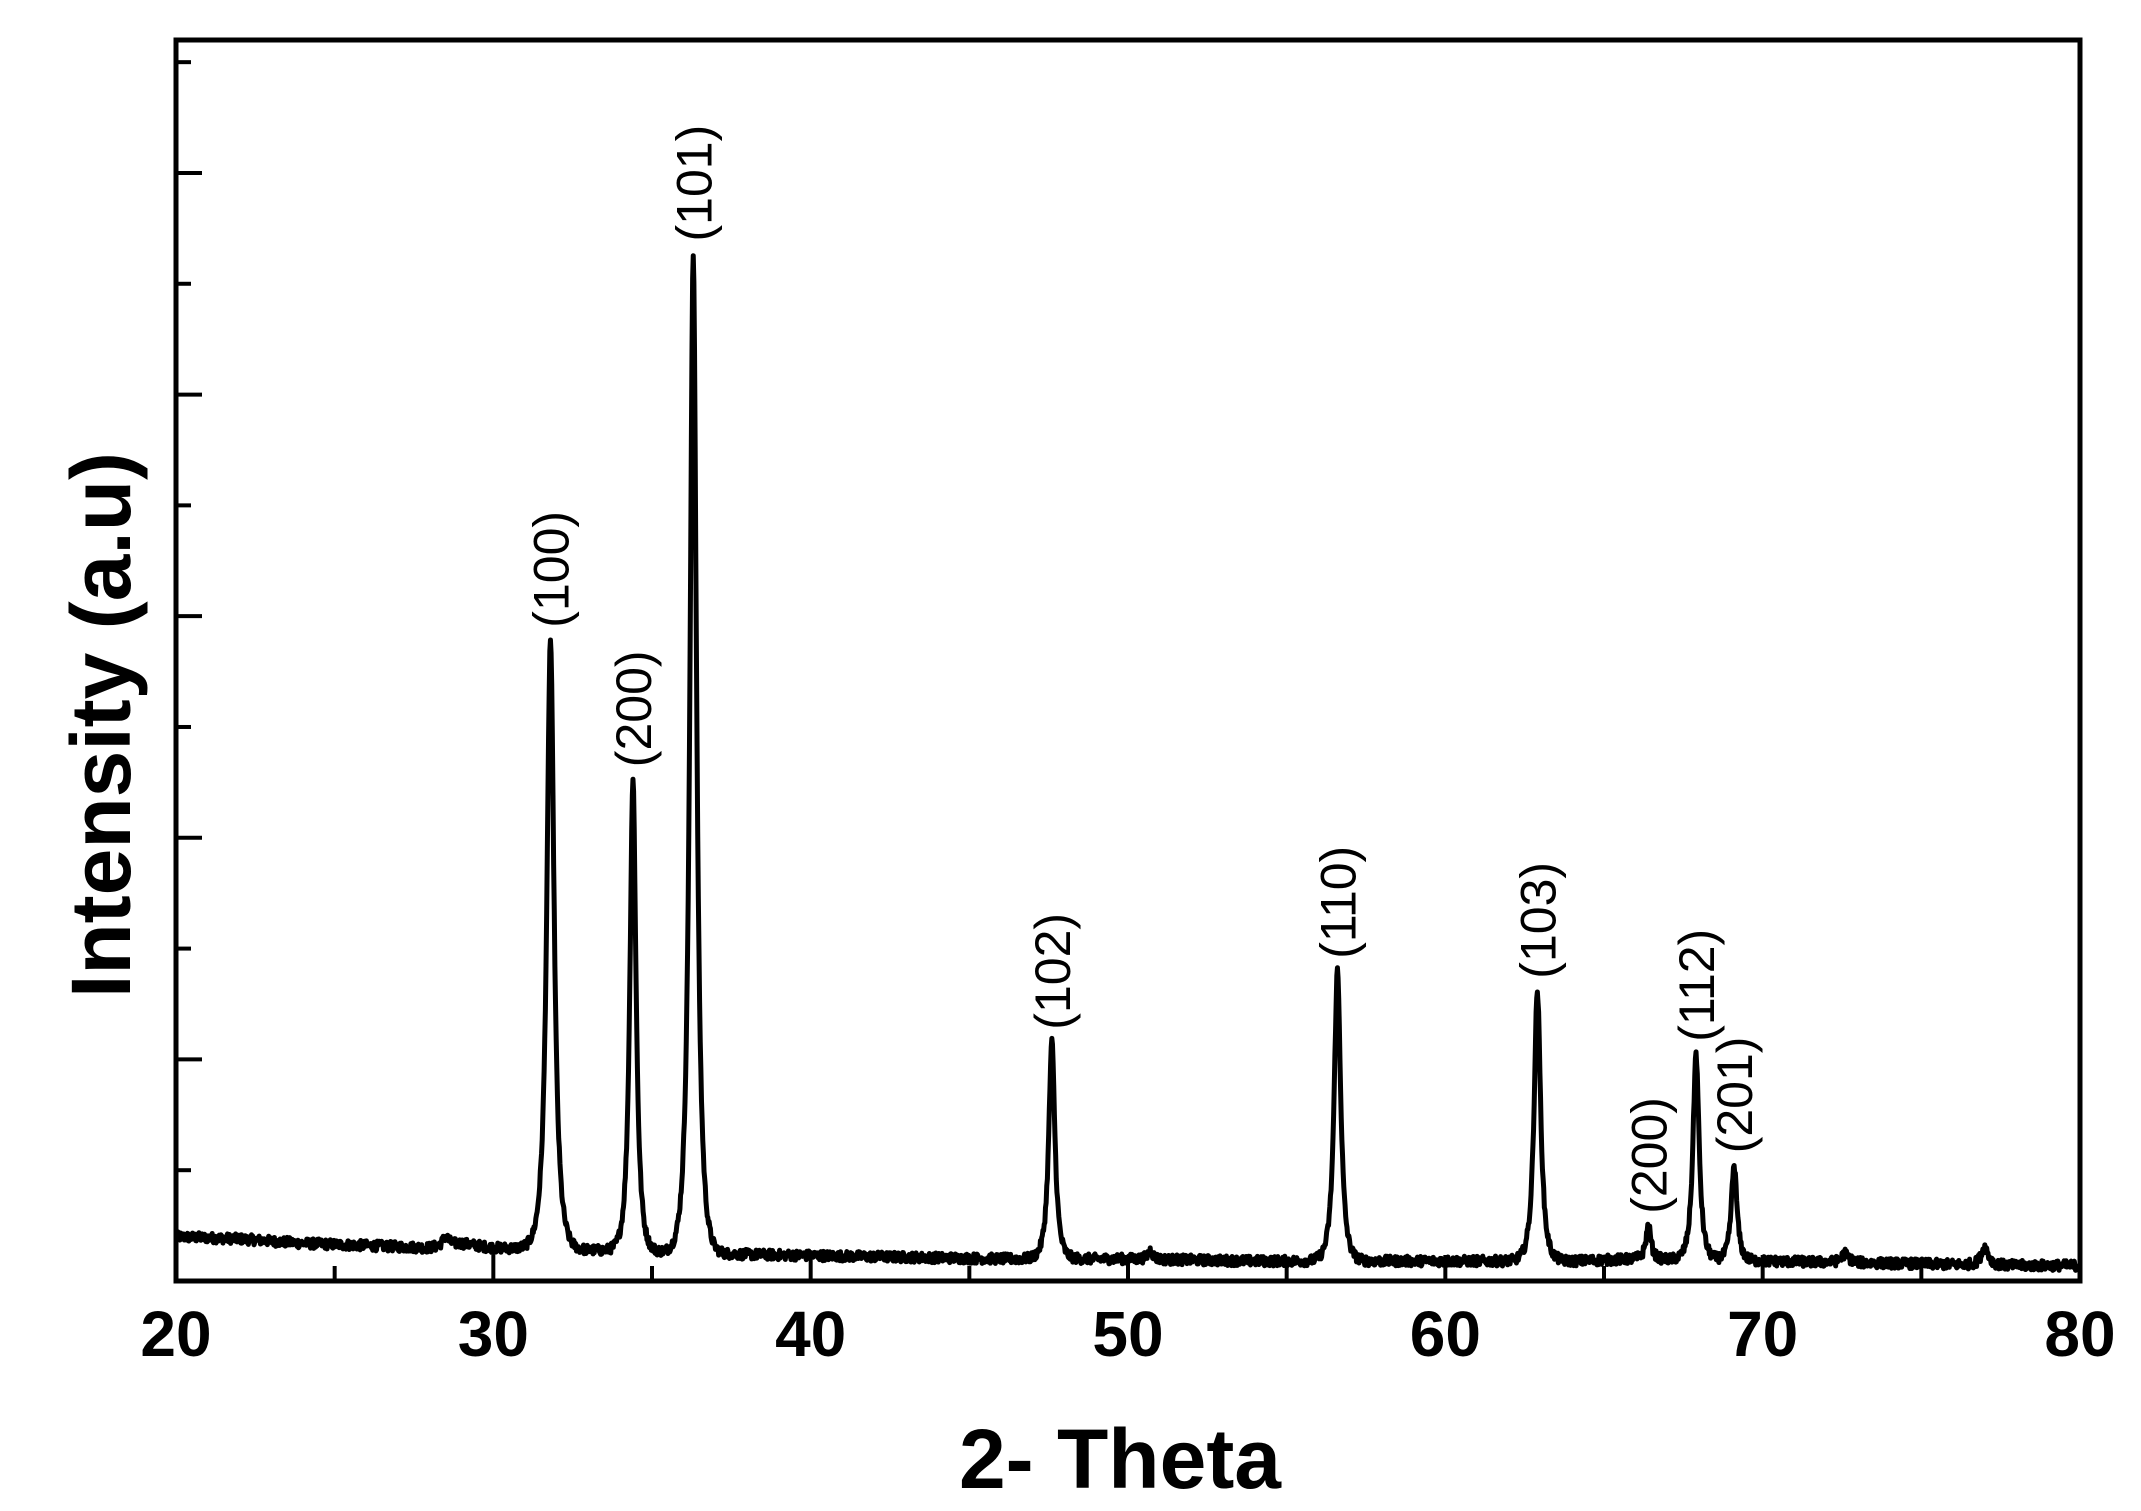  I want to click on peak-label: (101), so click(694, 183).